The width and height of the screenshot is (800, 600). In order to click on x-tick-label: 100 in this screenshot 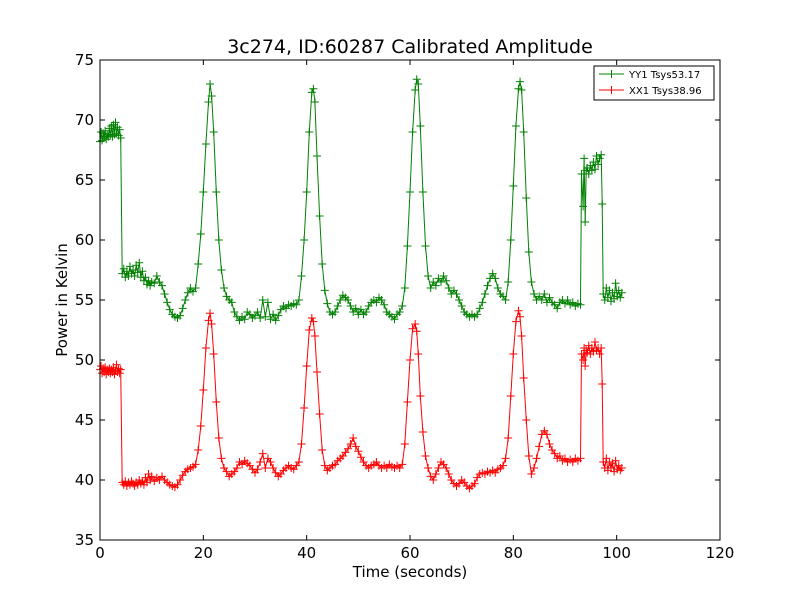, I will do `click(616, 553)`.